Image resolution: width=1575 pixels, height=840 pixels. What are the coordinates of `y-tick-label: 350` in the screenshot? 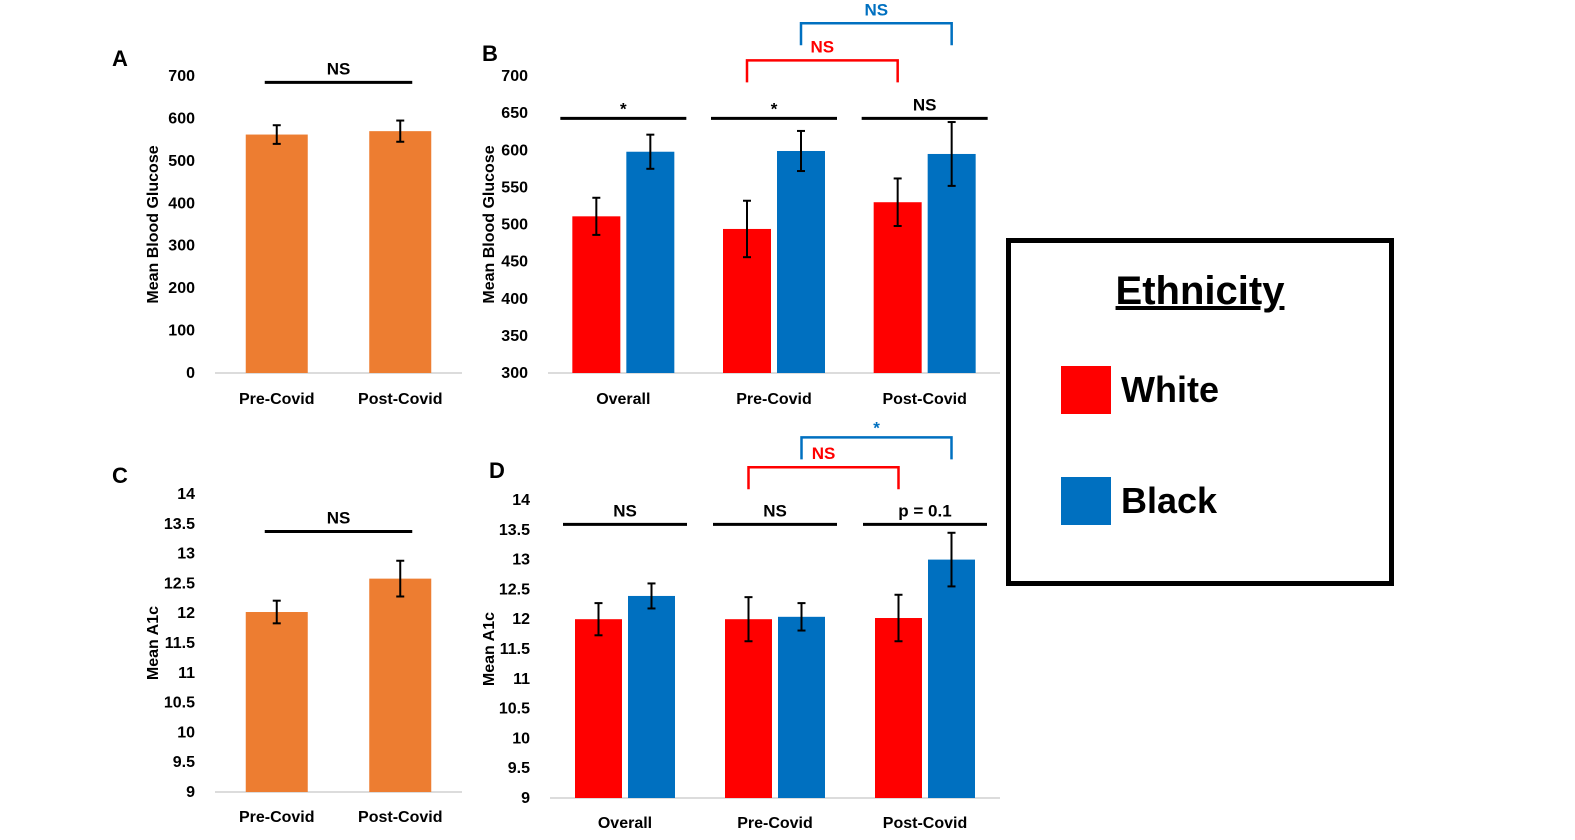 It's located at (514, 336).